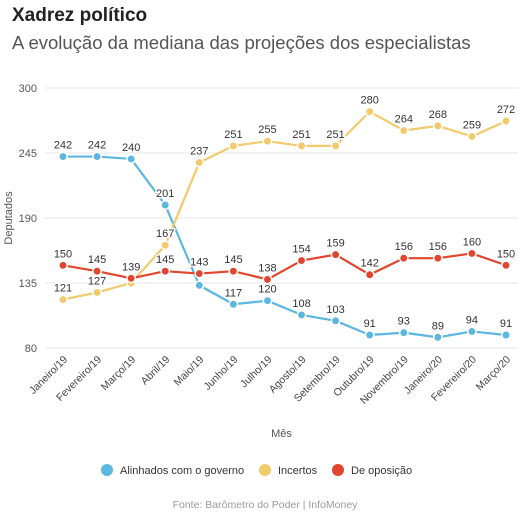  What do you see at coordinates (472, 125) in the screenshot?
I see `data-label-incertos: 259` at bounding box center [472, 125].